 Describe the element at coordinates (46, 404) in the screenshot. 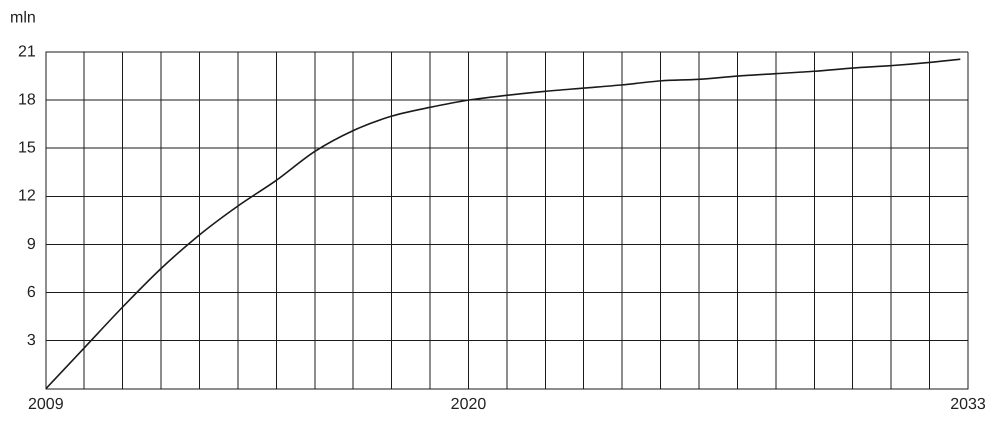

I see `x-tick-label: 2009` at that location.